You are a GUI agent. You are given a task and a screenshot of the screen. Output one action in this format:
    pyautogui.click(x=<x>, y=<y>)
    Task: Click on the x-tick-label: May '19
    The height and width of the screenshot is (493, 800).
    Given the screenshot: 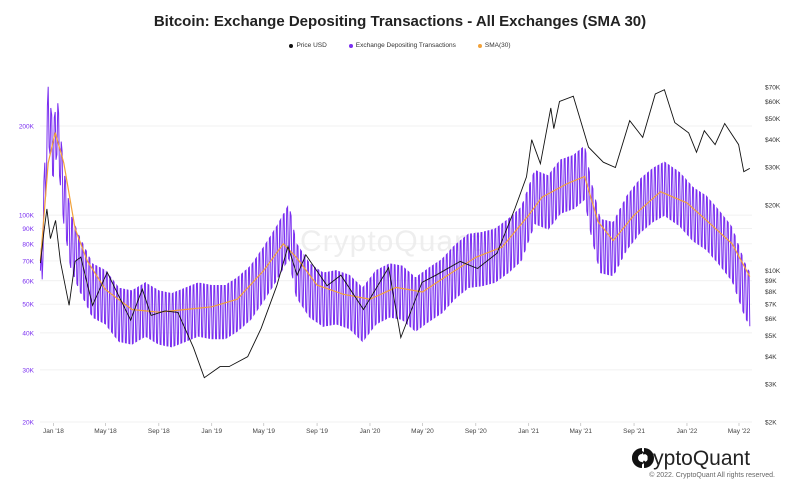 What is the action you would take?
    pyautogui.click(x=263, y=431)
    